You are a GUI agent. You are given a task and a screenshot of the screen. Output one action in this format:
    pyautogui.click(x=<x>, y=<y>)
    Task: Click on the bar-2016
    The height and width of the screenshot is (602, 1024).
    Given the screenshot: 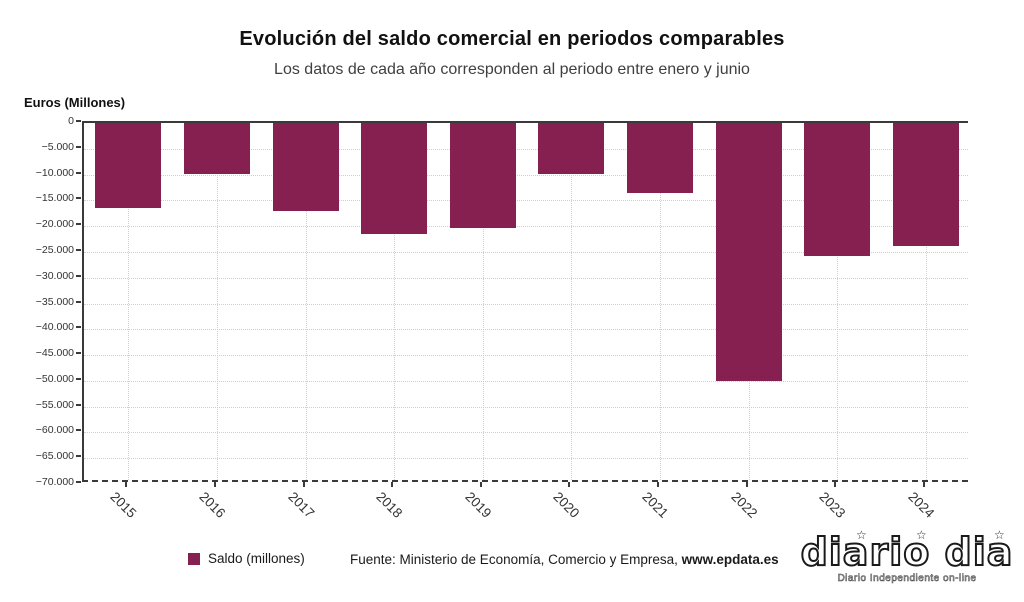 What is the action you would take?
    pyautogui.click(x=216, y=149)
    